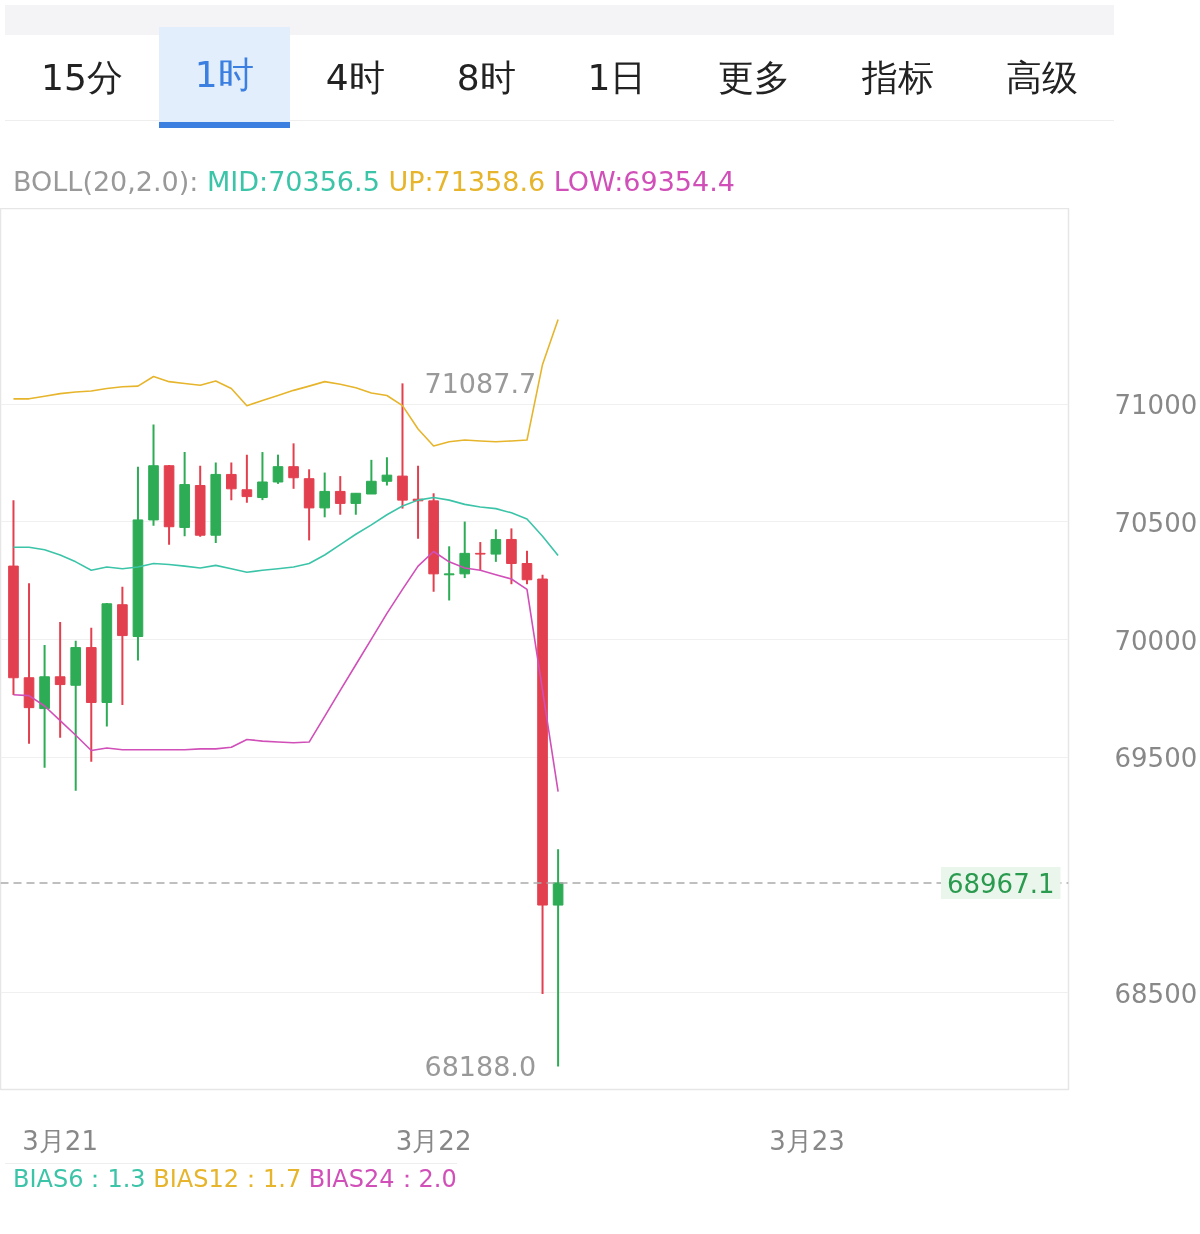  I want to click on annotation: 68188.0, so click(480, 1067).